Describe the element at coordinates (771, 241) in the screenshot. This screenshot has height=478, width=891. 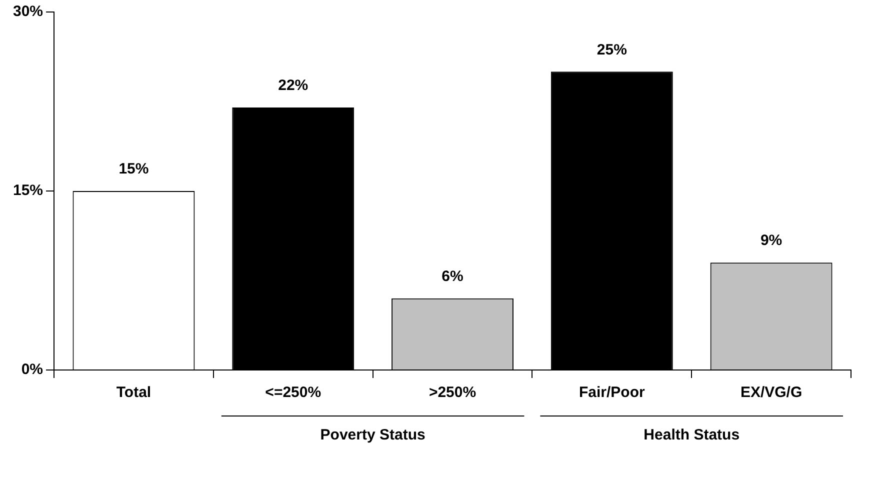
I see `data-label: 9%` at that location.